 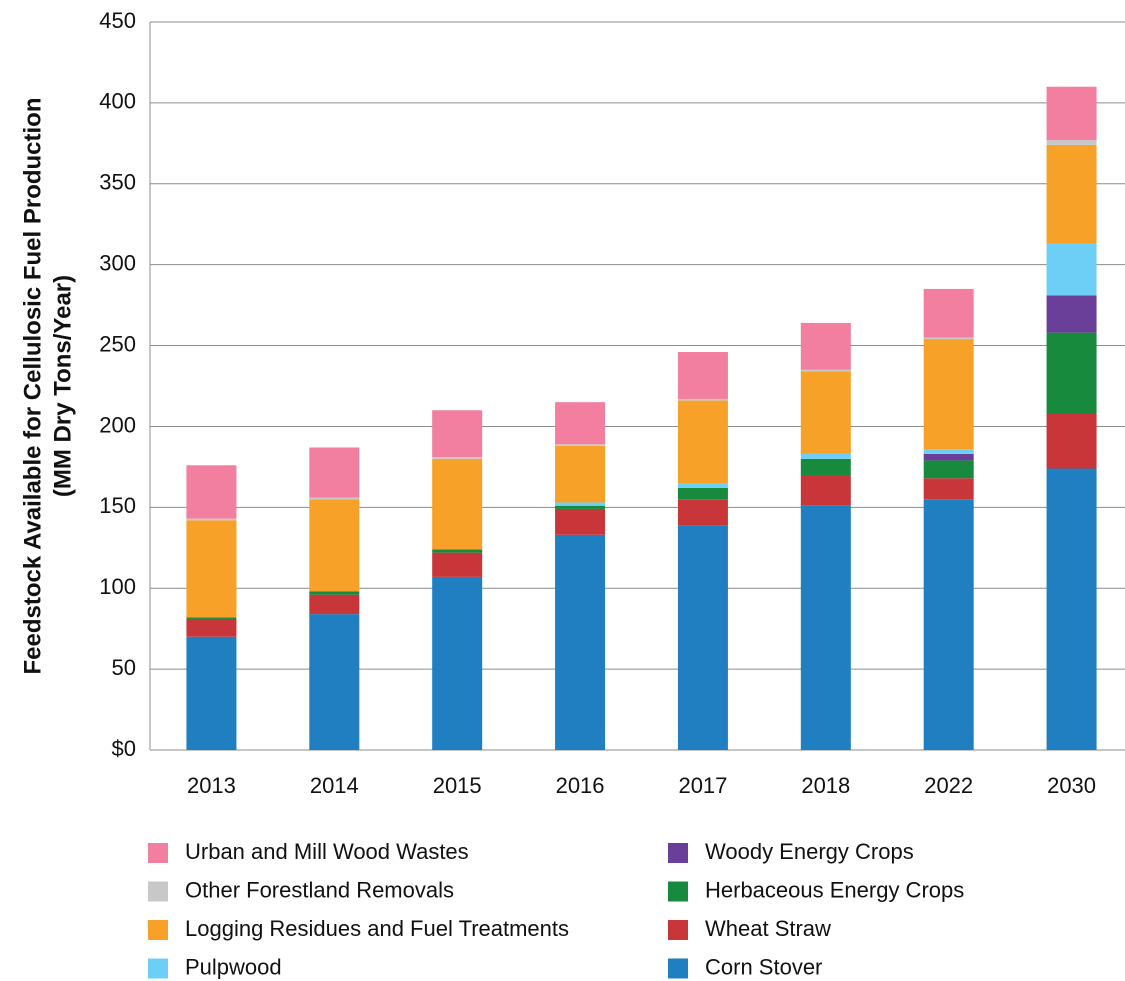 What do you see at coordinates (117, 586) in the screenshot?
I see `y-tick-label: 100` at bounding box center [117, 586].